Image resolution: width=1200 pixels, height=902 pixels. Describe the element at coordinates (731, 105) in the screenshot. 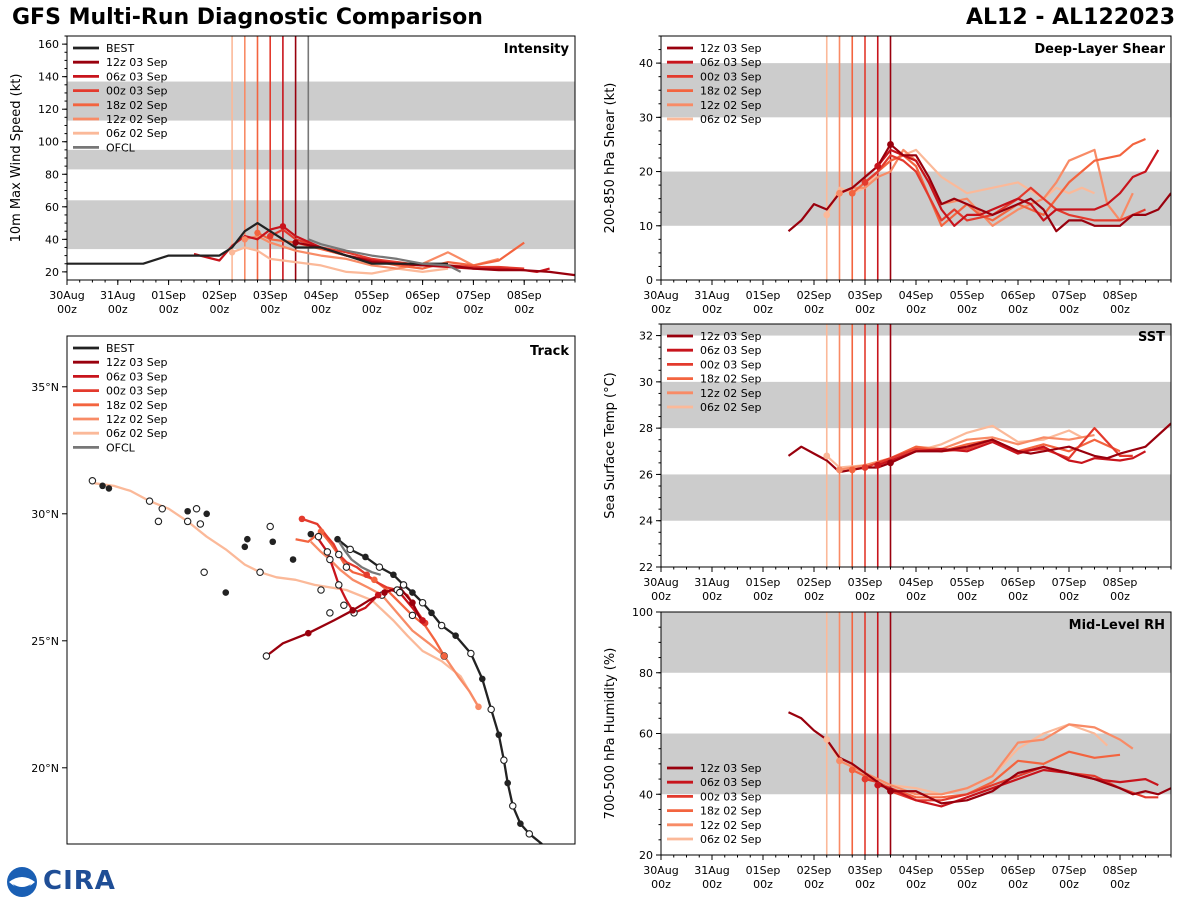

I see `legend-label: 12z 02 Sep` at that location.